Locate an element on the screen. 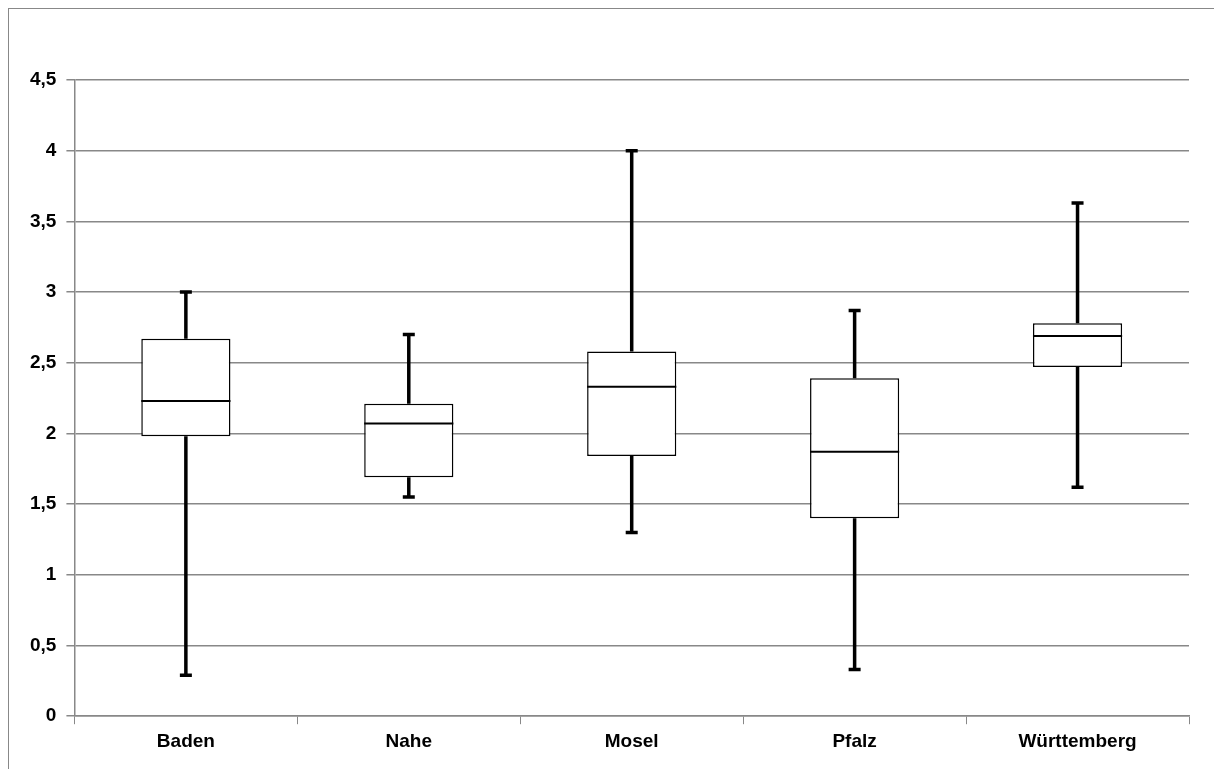  y-tick-label: 3 is located at coordinates (51, 291).